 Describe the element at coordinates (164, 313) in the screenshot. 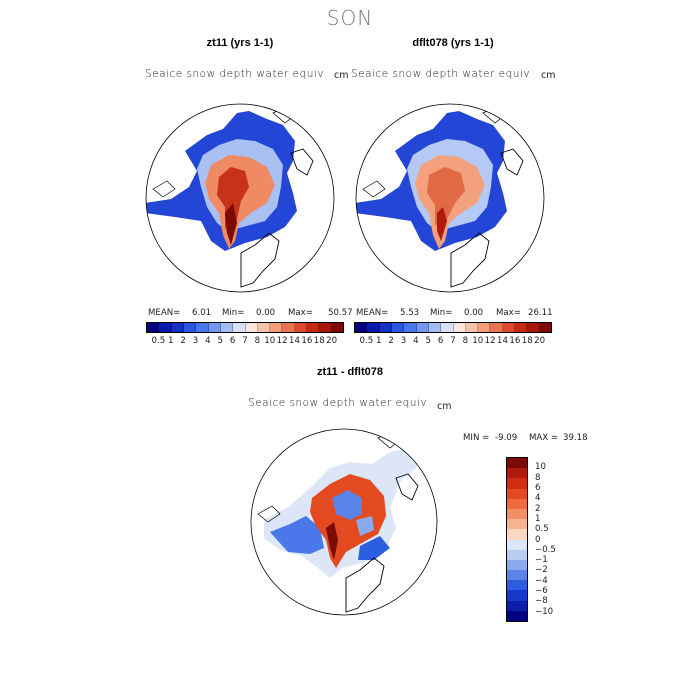

I see `panel1-mean-label: MEAN=` at that location.